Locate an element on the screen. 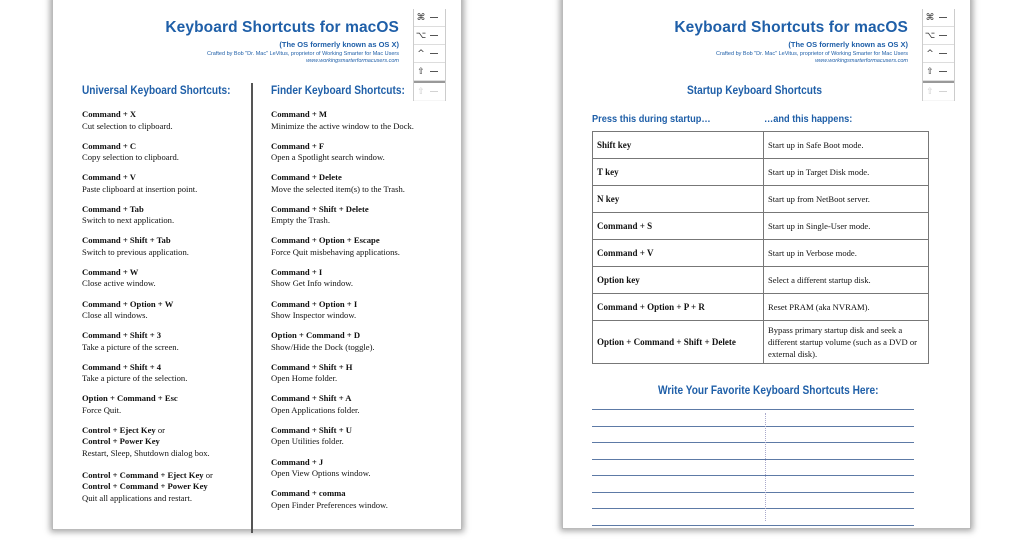  table-row: Command + S Start up in Single-User mode. is located at coordinates (760, 226).